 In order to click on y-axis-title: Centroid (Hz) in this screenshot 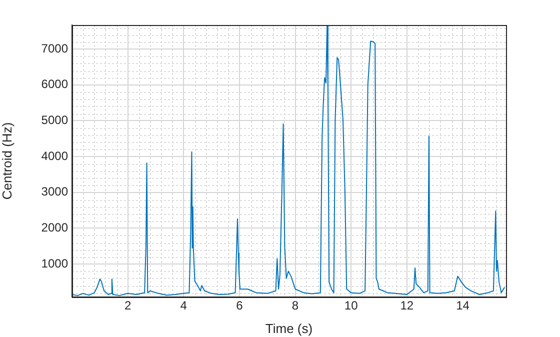, I will do `click(7, 161)`.